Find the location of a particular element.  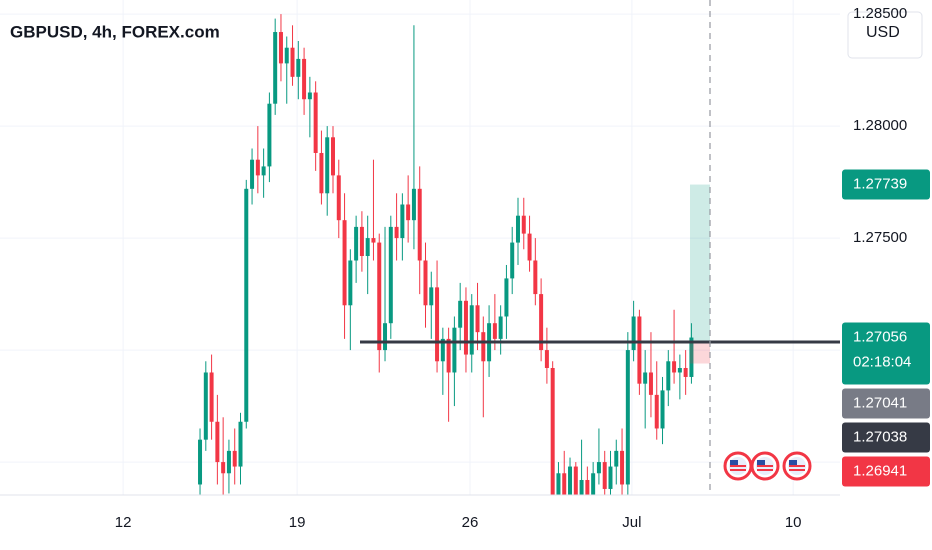

countdown-label: 02:18:04 is located at coordinates (882, 362).